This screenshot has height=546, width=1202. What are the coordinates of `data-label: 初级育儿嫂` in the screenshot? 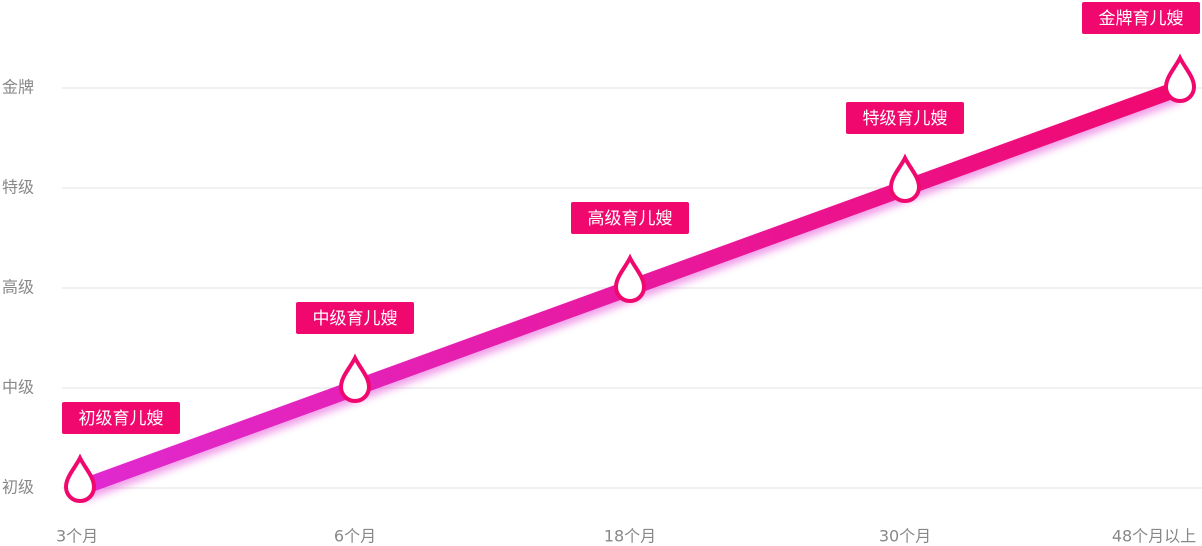 It's located at (121, 419).